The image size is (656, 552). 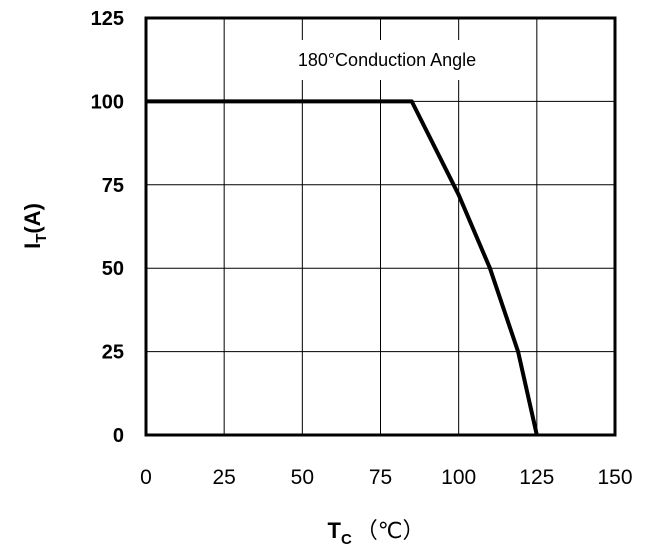 What do you see at coordinates (380, 477) in the screenshot?
I see `x-tick-label: 75` at bounding box center [380, 477].